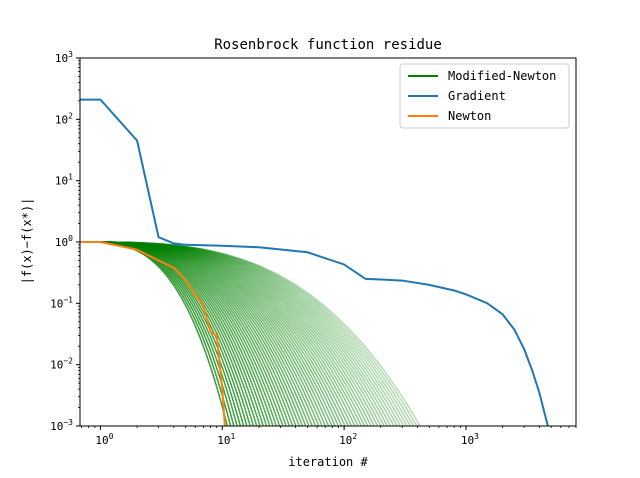 The height and width of the screenshot is (478, 640). Describe the element at coordinates (328, 462) in the screenshot. I see `x-axis-label: iteration #` at that location.